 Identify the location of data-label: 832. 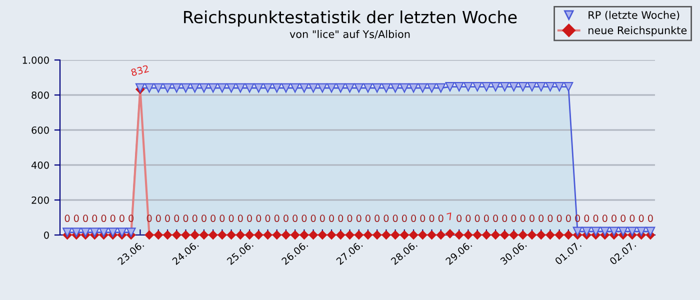
(139, 70).